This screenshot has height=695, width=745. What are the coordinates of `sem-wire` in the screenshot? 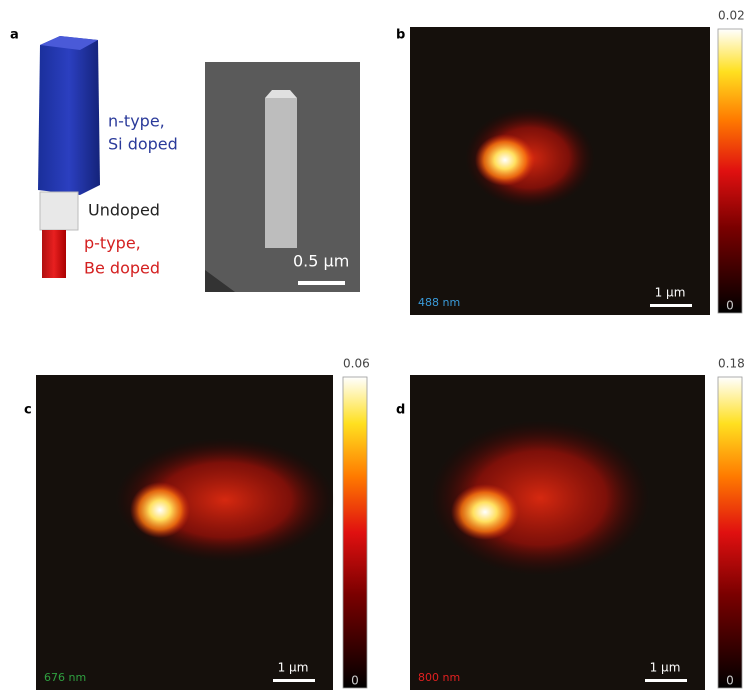 It's located at (281, 173).